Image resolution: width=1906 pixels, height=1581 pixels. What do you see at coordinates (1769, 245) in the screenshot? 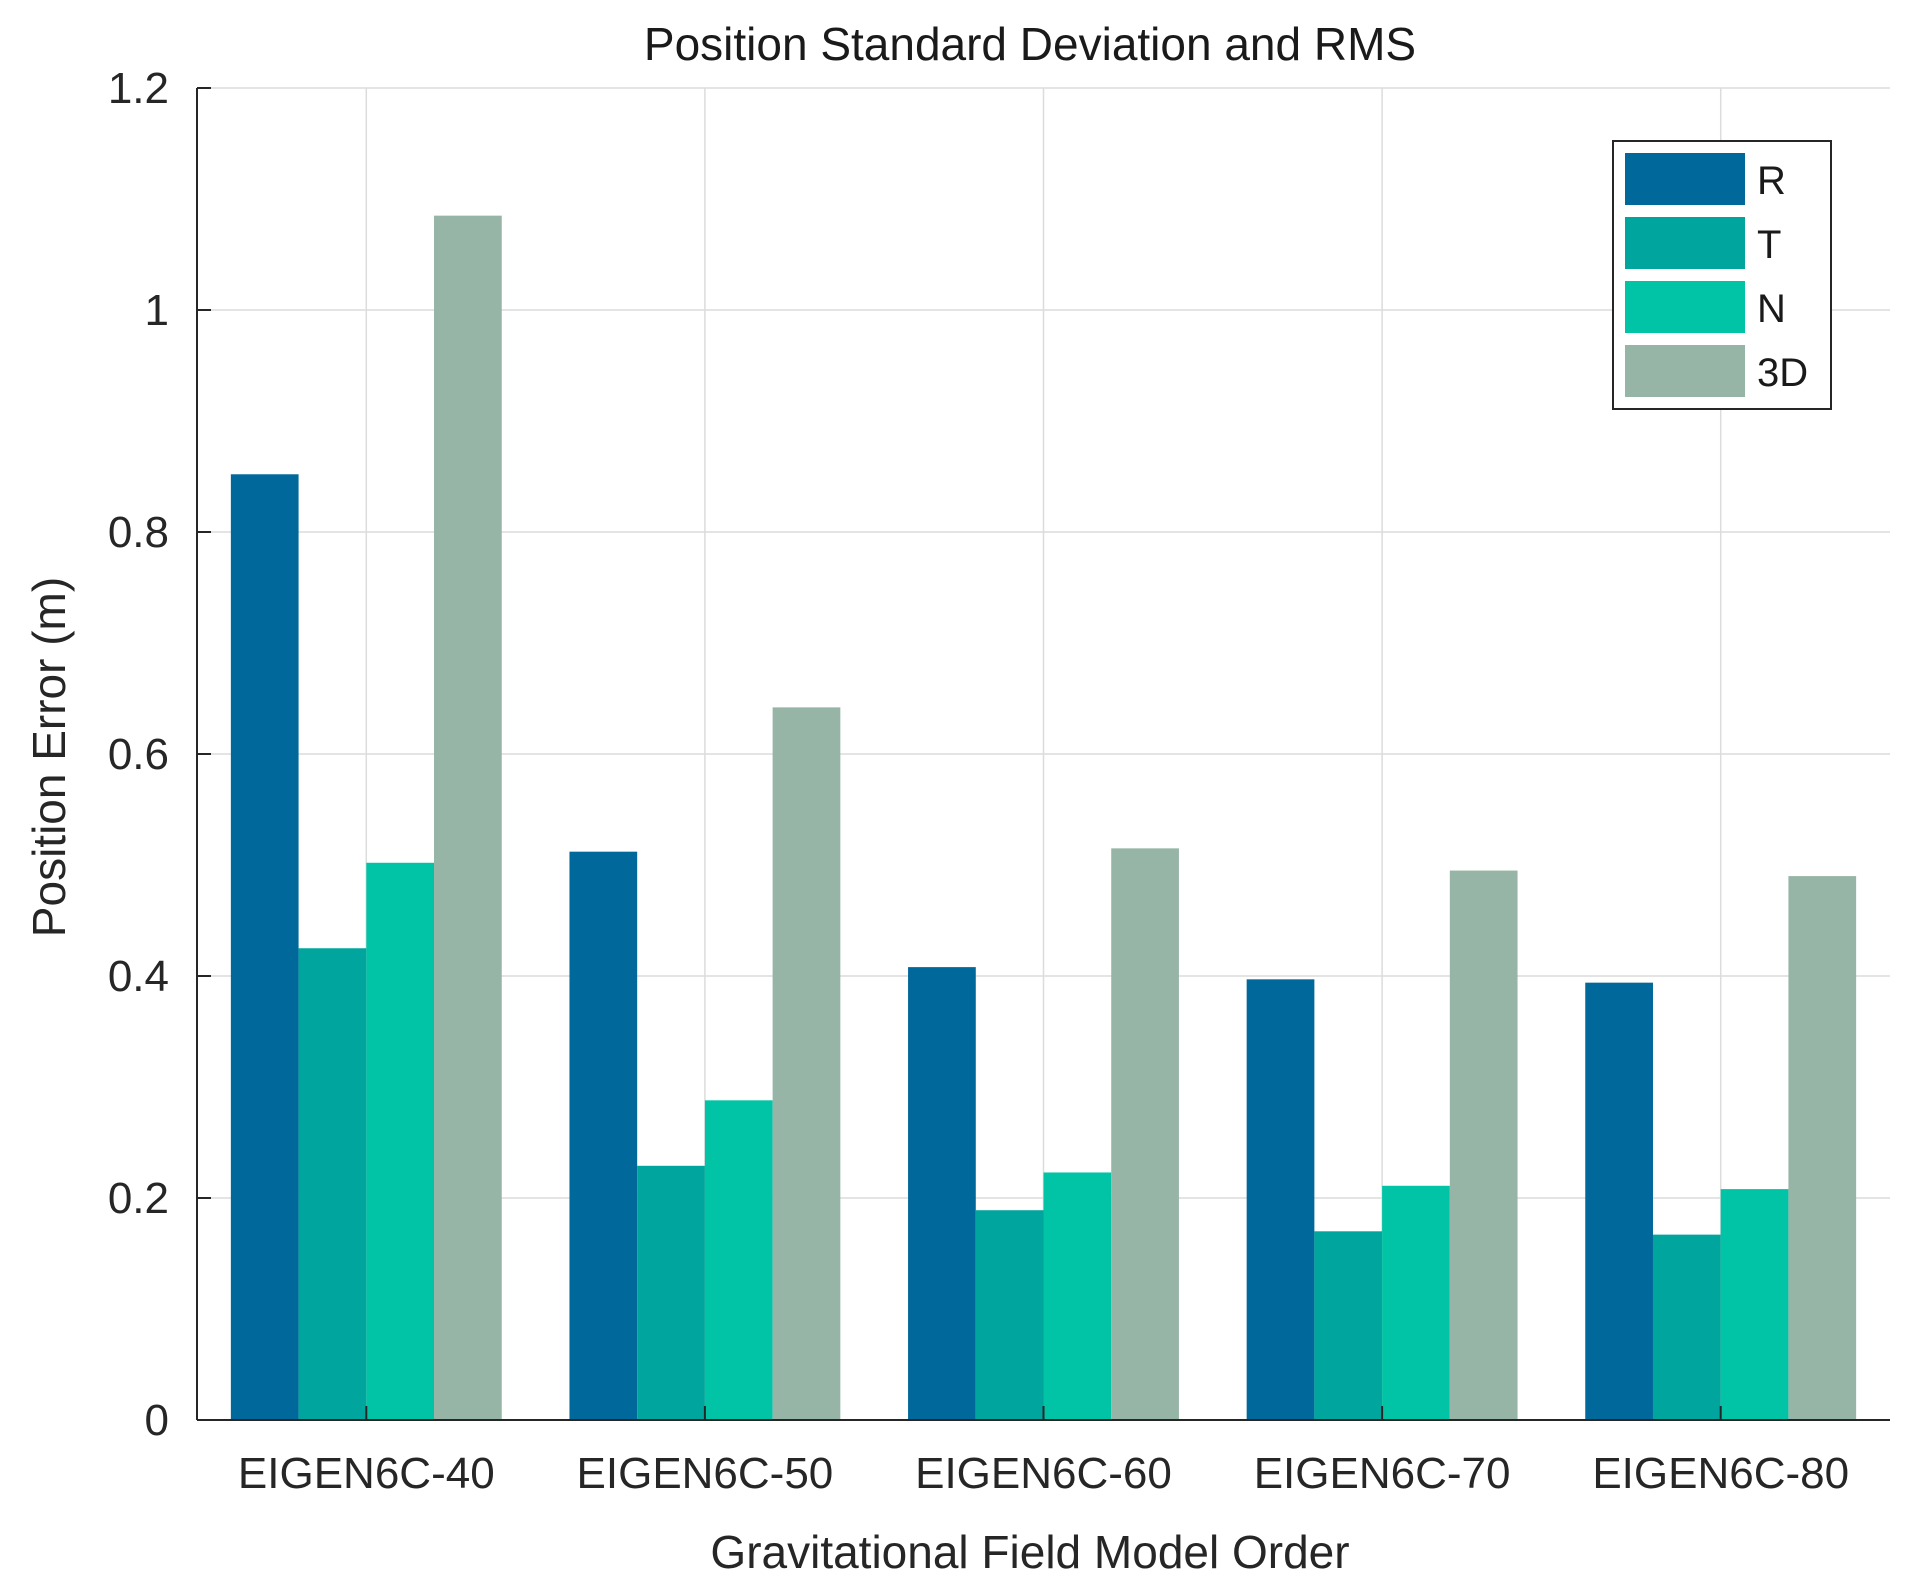
I see `legend-label-T: T` at bounding box center [1769, 245].